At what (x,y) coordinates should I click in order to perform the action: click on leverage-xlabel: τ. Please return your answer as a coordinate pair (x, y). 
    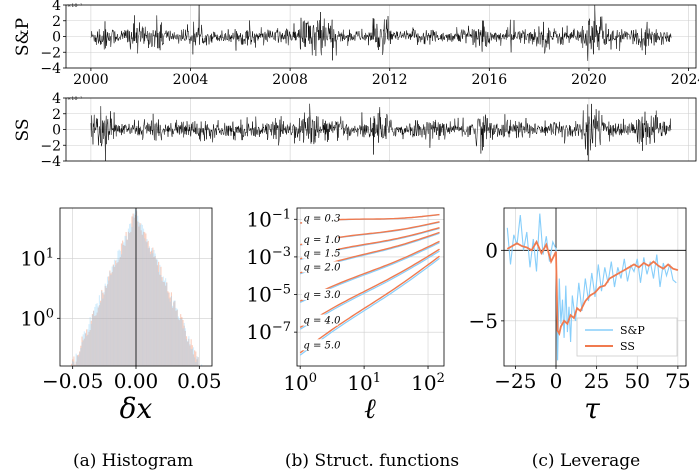
    Looking at the image, I should click on (592, 408).